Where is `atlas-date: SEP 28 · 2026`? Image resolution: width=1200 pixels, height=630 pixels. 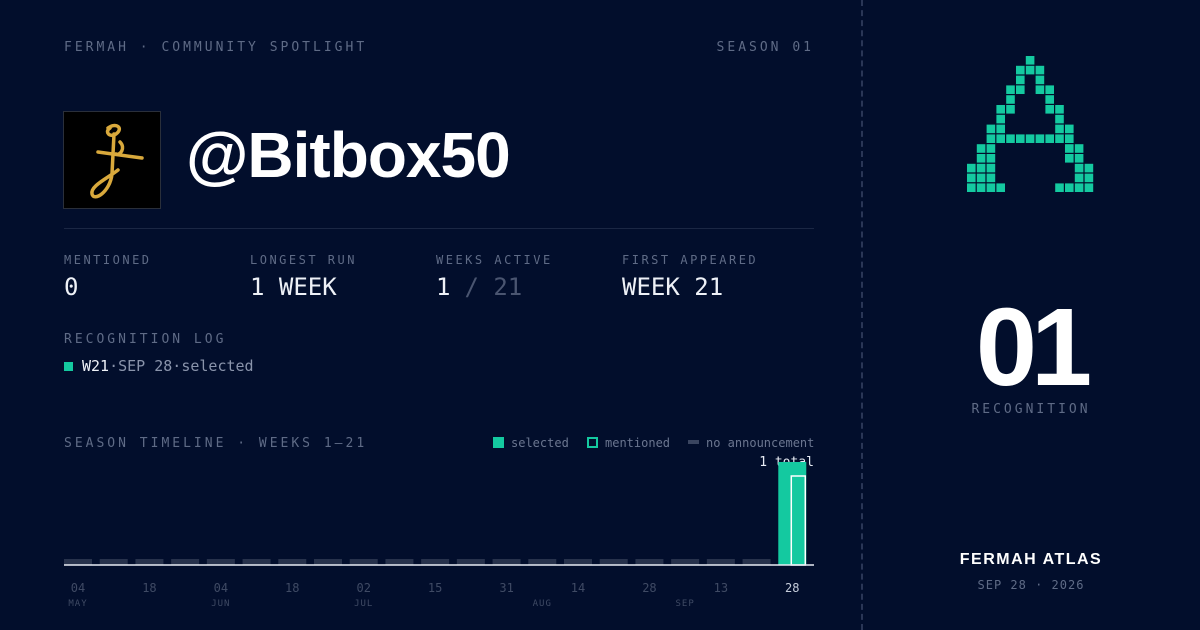
atlas-date: SEP 28 · 2026 is located at coordinates (1031, 585).